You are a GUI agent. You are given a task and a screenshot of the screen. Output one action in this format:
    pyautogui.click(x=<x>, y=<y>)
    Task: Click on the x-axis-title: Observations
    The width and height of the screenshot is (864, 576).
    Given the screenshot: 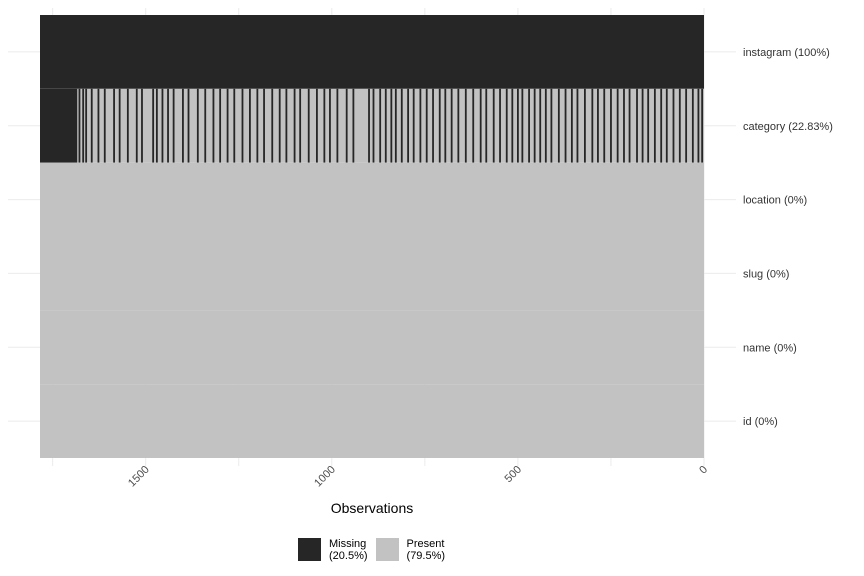 What is the action you would take?
    pyautogui.click(x=372, y=508)
    